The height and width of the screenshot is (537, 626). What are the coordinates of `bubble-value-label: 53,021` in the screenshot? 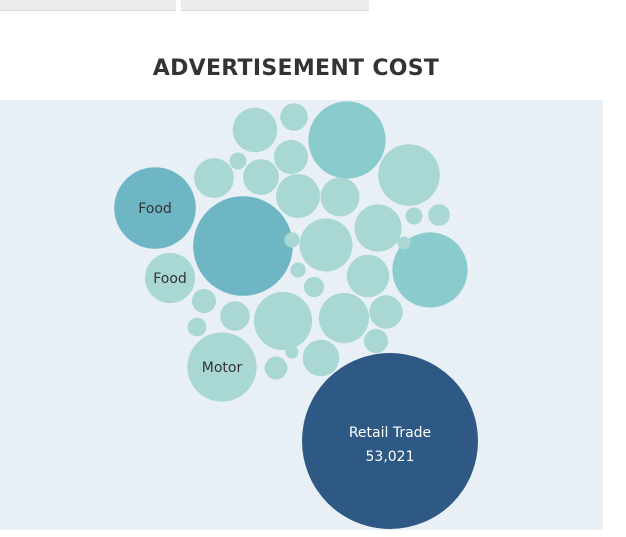 It's located at (390, 457).